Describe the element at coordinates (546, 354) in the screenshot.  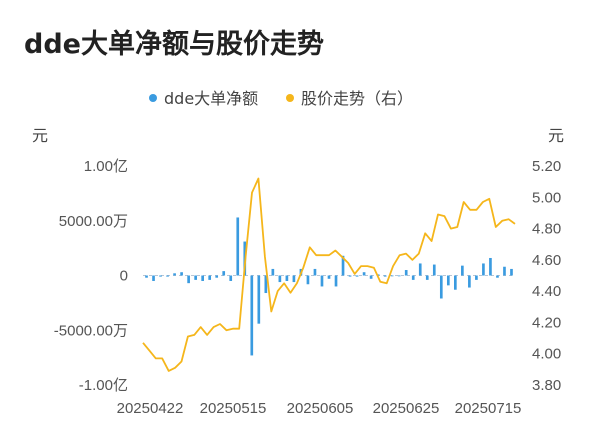
I see `y-right-tick-label: 4.00` at that location.